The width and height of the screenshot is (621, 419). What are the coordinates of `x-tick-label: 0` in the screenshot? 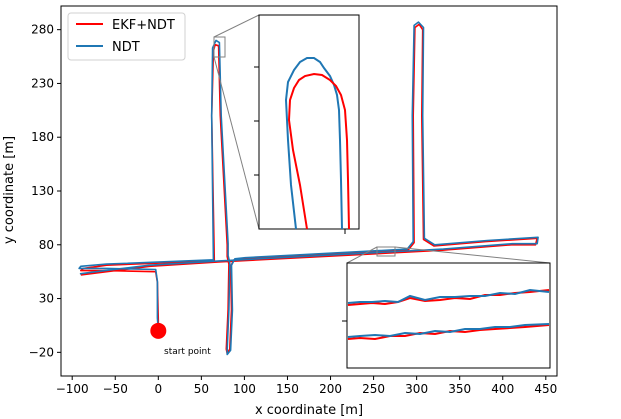 It's located at (158, 389).